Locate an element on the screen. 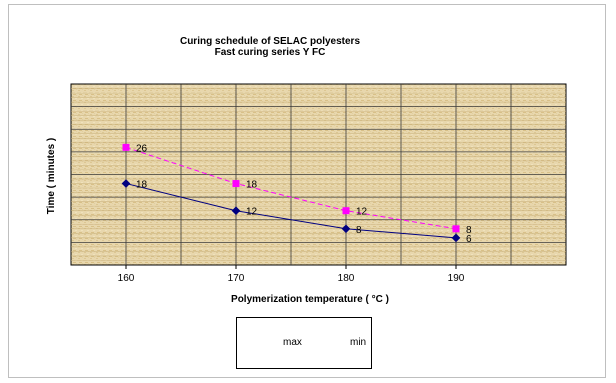  chart-subtitle: Fast curing series Y FC is located at coordinates (270, 52).